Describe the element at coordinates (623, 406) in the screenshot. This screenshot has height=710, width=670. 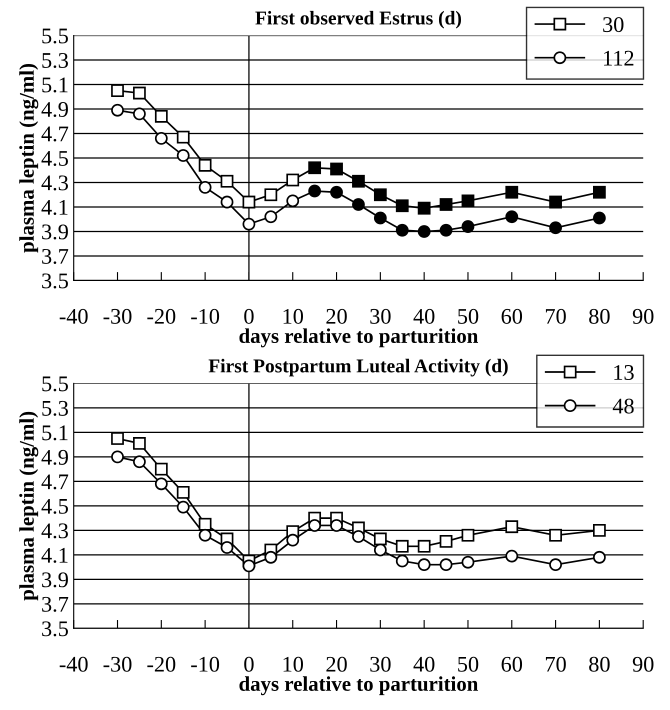
I see `legend-label: 48` at that location.